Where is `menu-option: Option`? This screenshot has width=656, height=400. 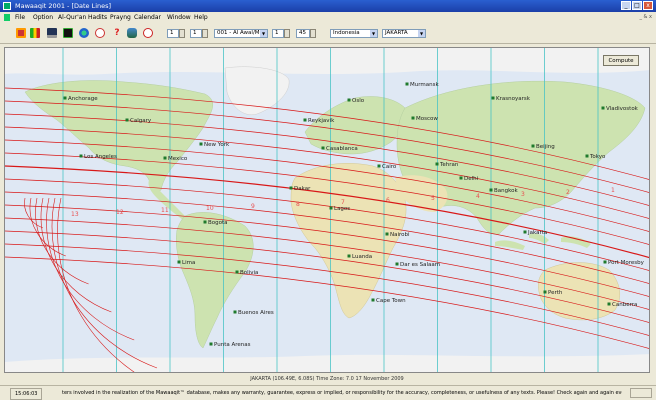 menu-option: Option is located at coordinates (43, 17).